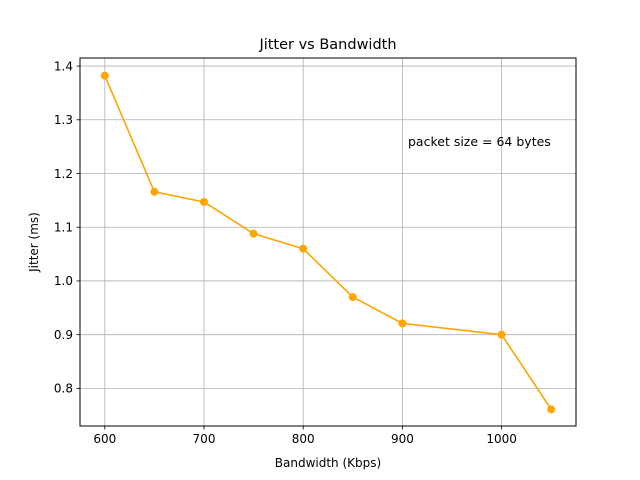 Image resolution: width=640 pixels, height=480 pixels. What do you see at coordinates (303, 439) in the screenshot?
I see `x-tick-label: 800` at bounding box center [303, 439].